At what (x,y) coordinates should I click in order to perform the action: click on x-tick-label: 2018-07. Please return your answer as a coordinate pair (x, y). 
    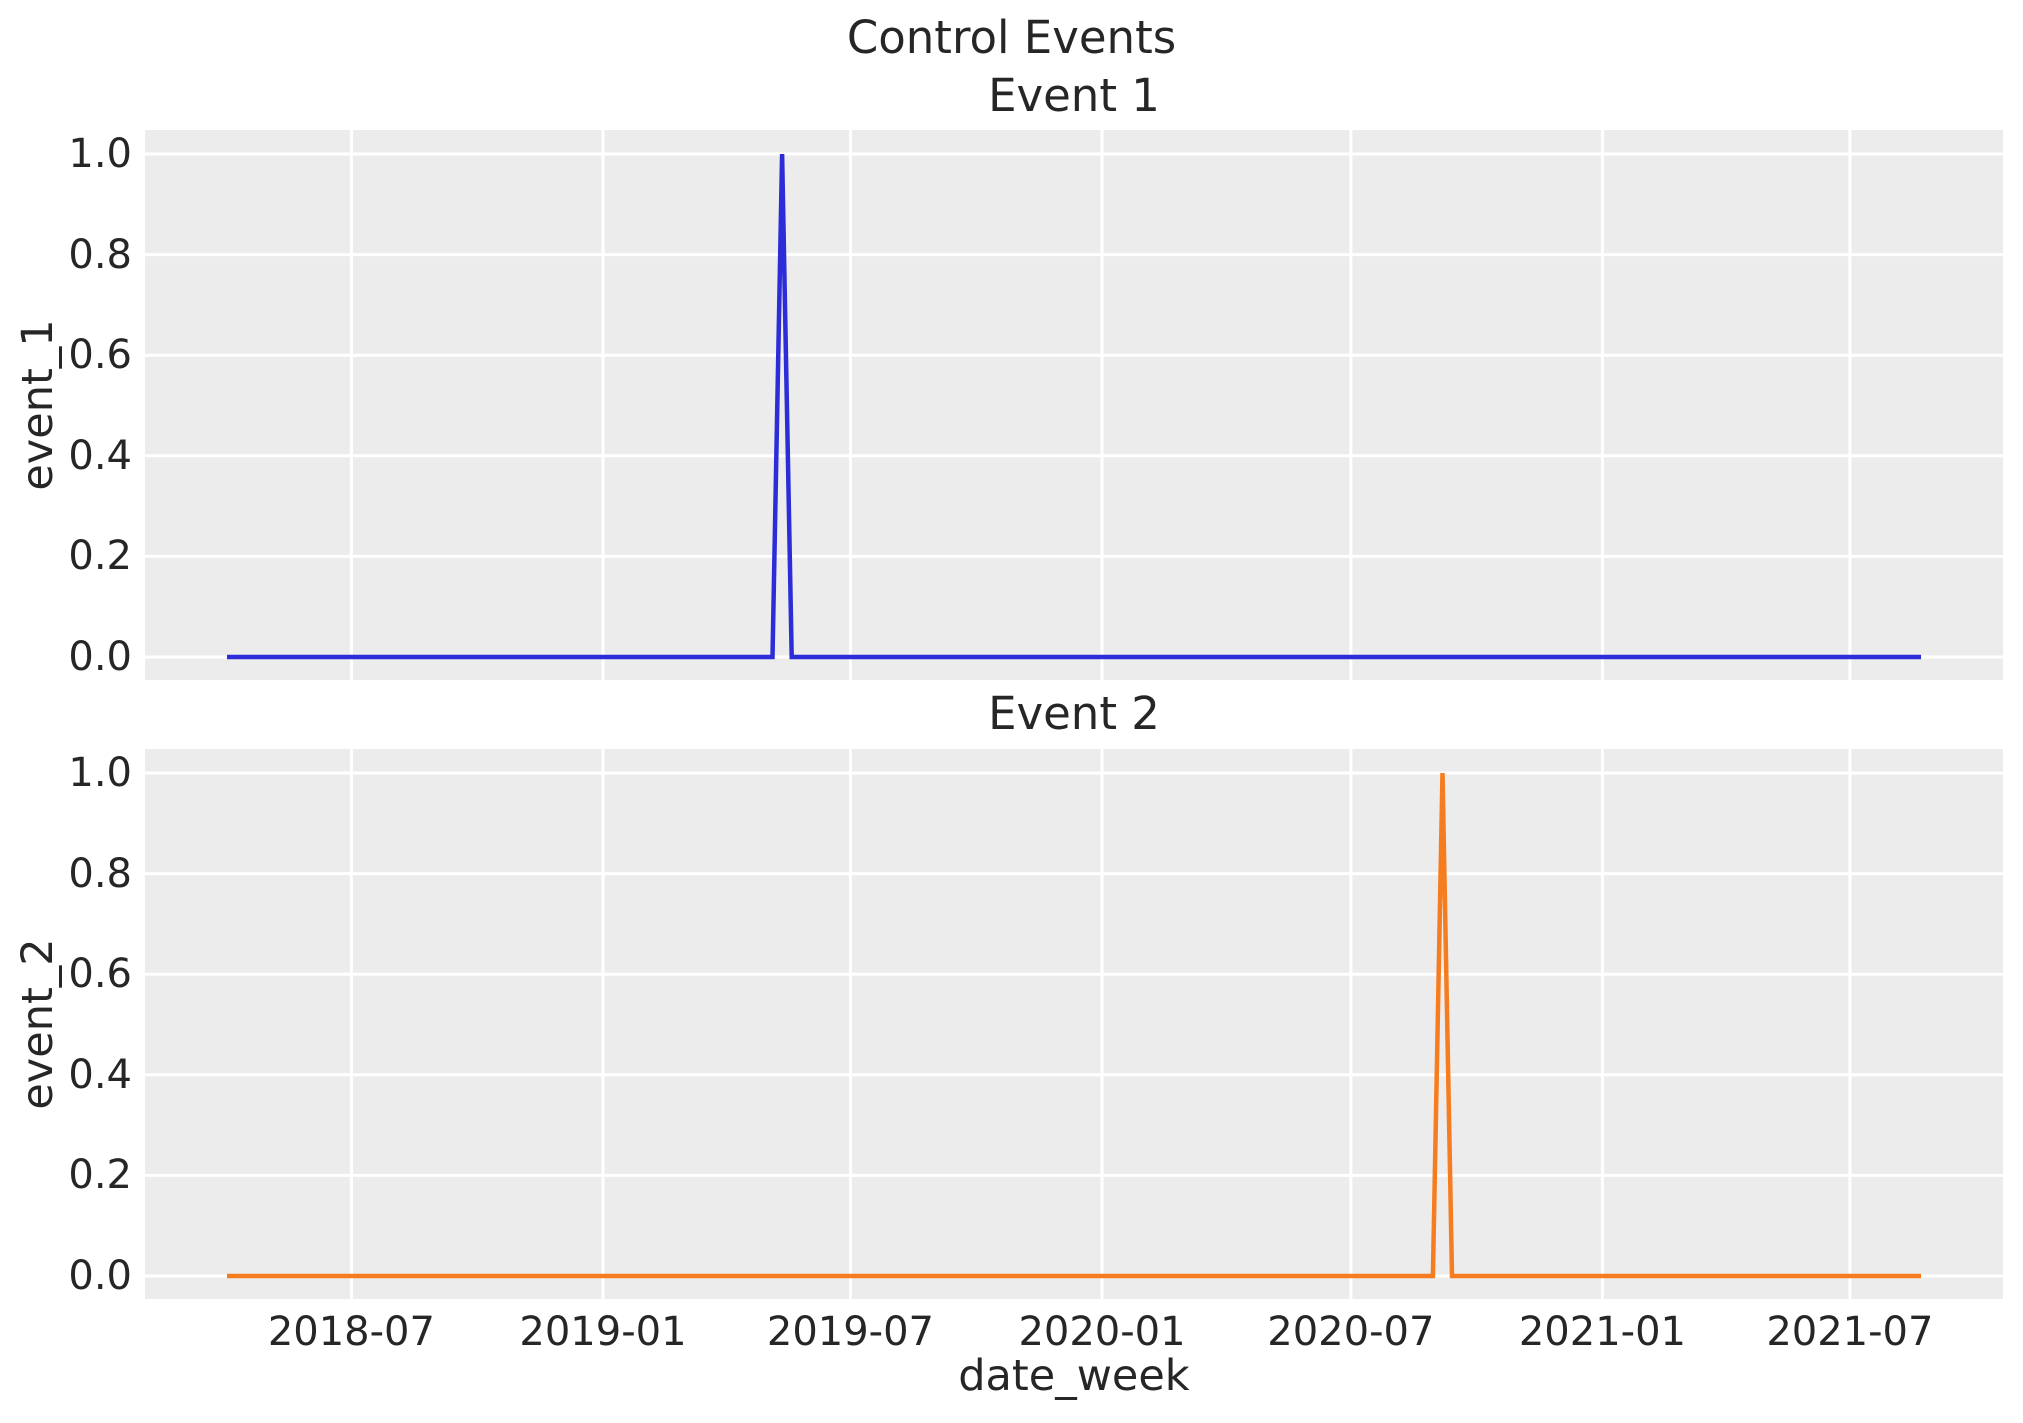
    Looking at the image, I should click on (351, 1332).